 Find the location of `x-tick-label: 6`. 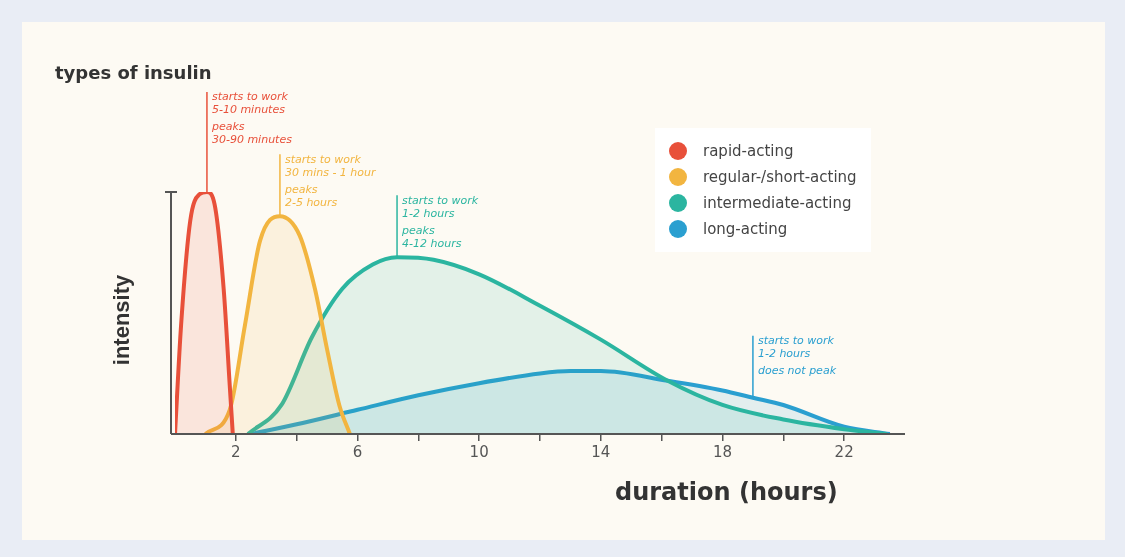

x-tick-label: 6 is located at coordinates (357, 451).